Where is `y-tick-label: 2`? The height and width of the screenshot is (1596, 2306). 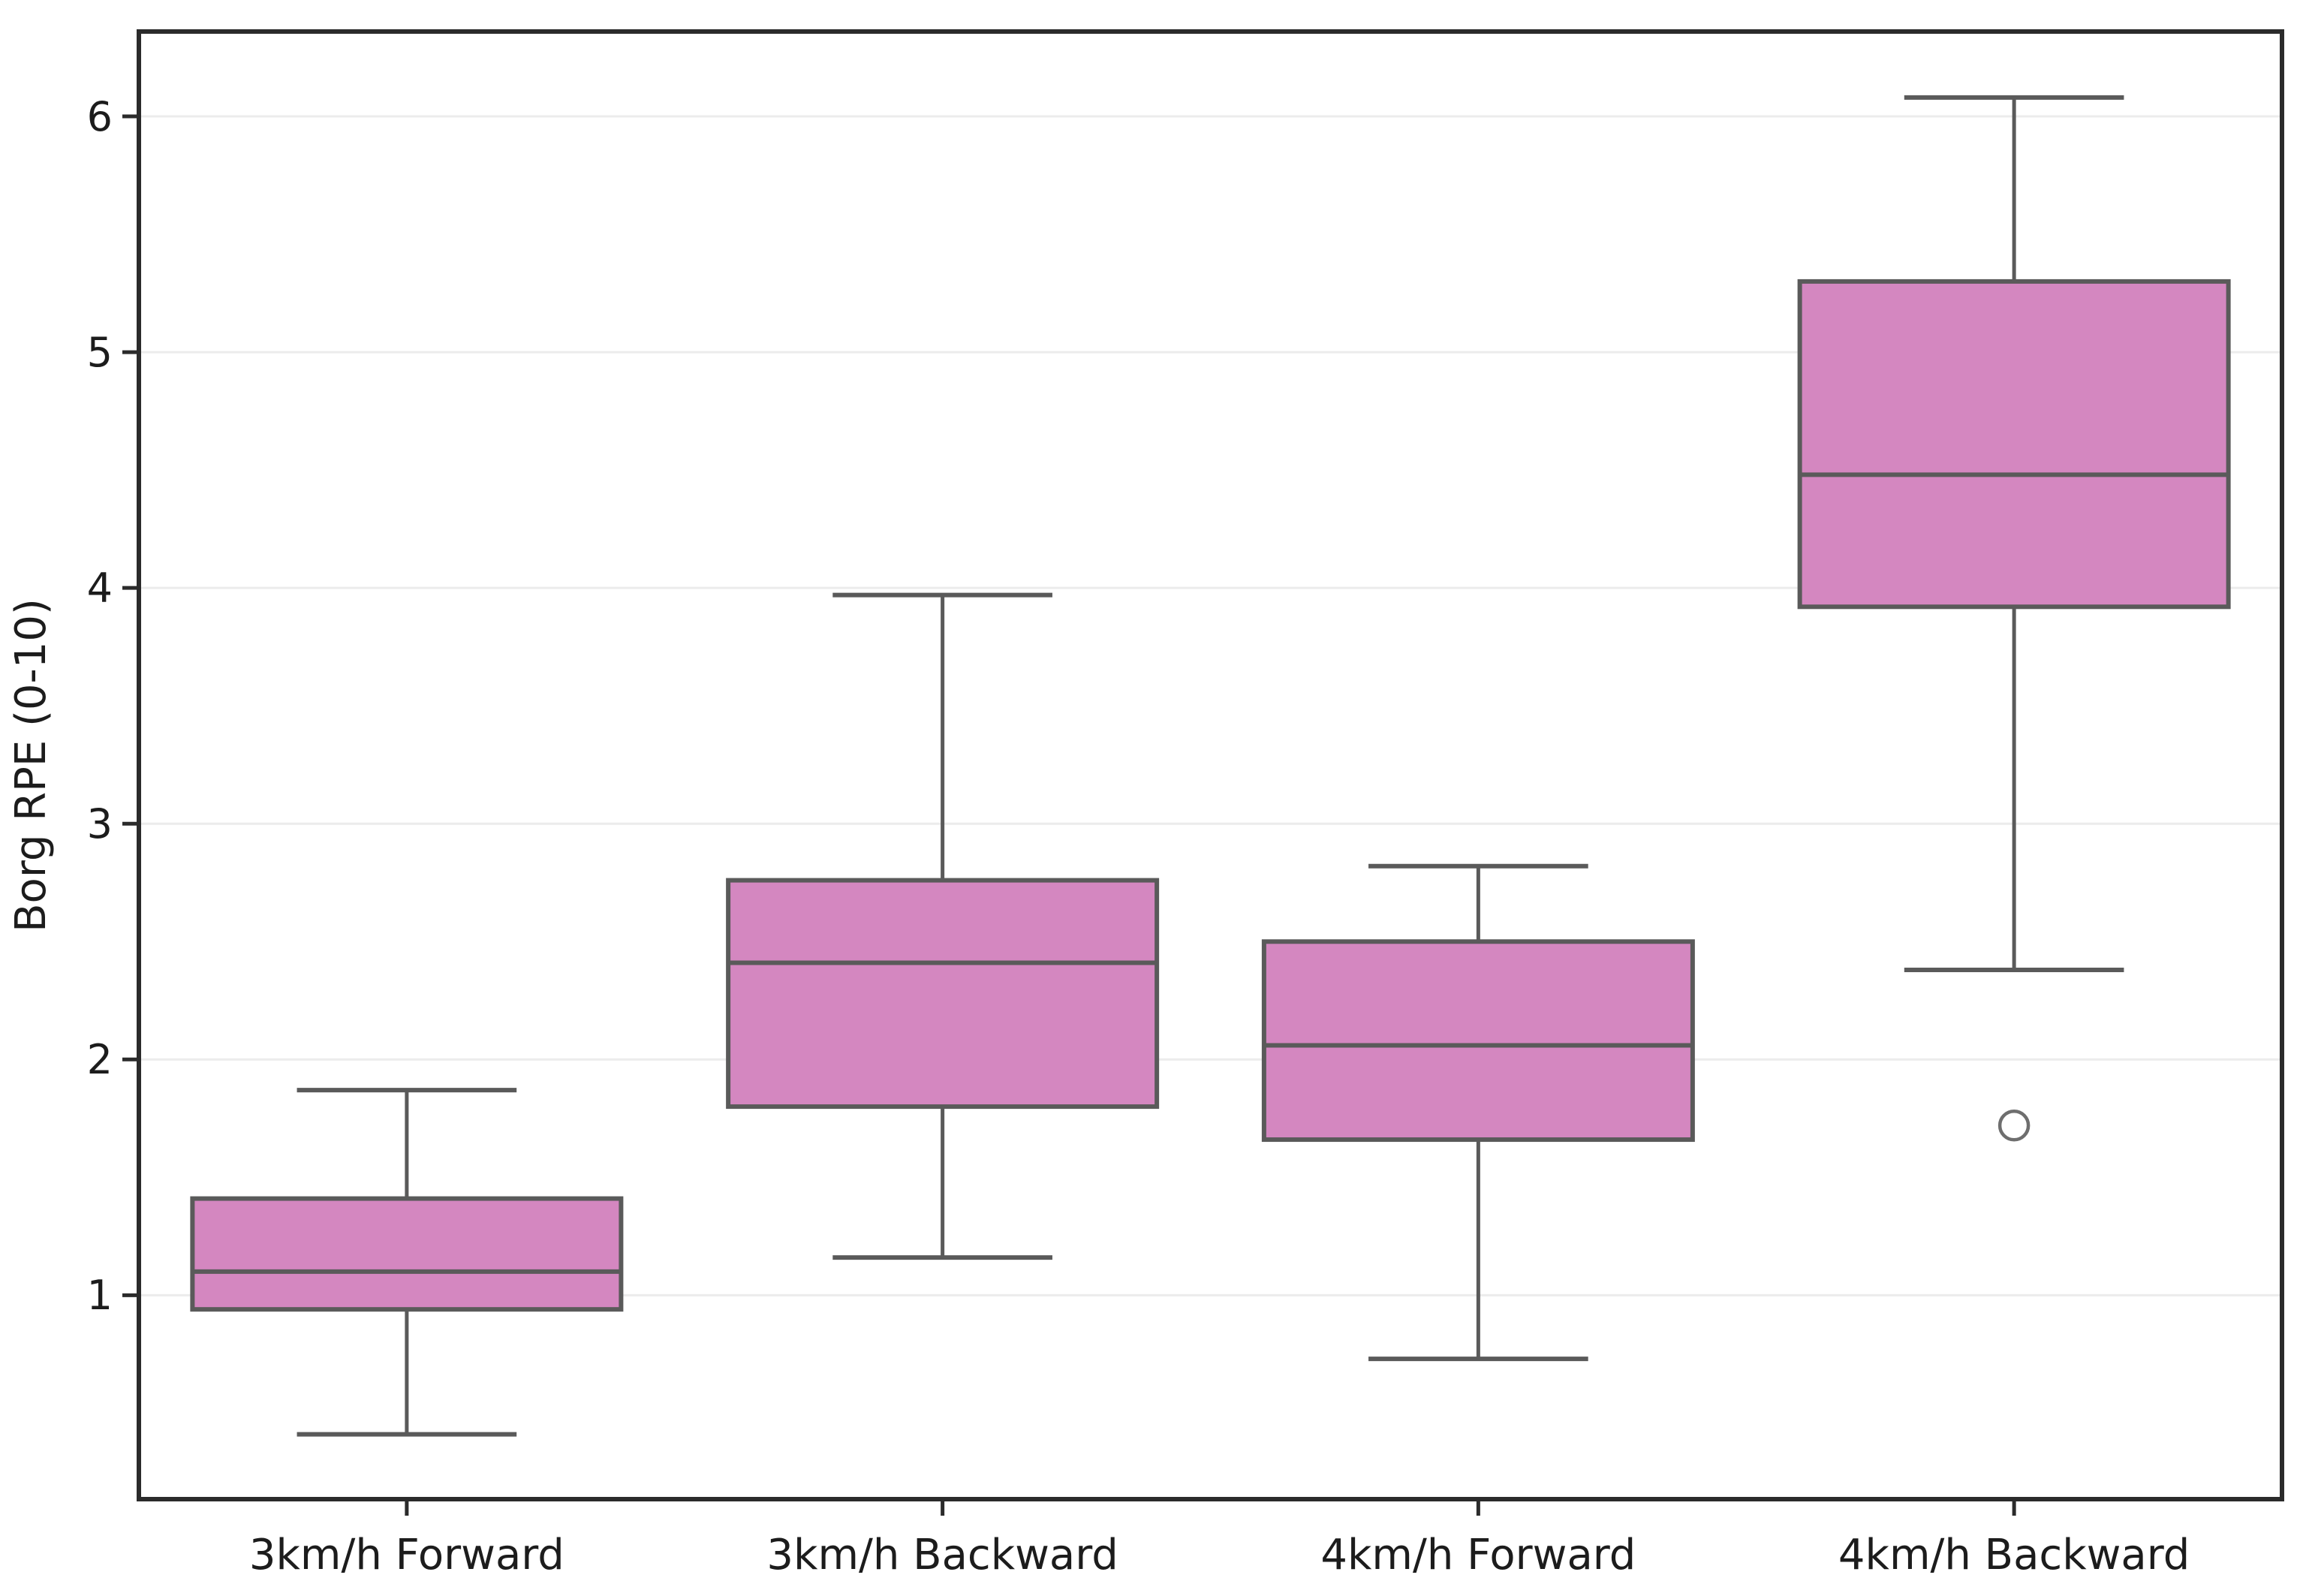 y-tick-label: 2 is located at coordinates (100, 1059).